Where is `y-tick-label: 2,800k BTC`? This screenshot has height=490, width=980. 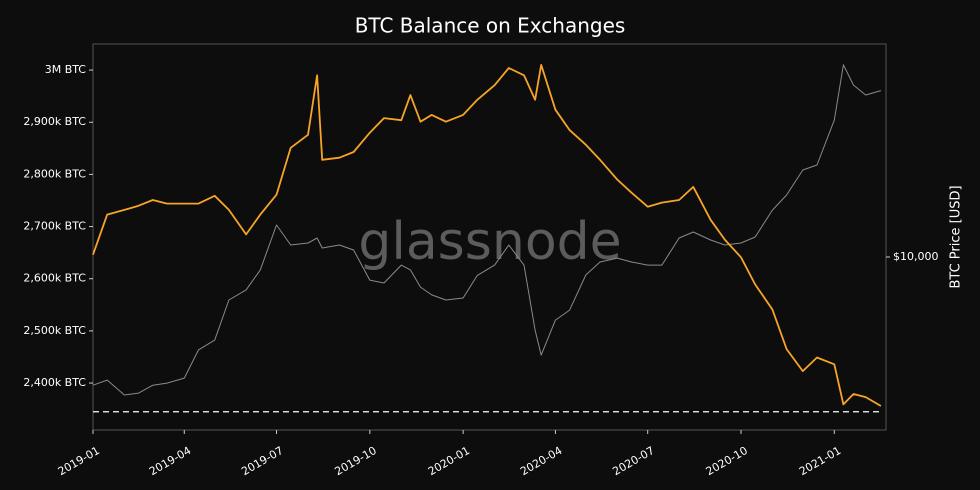
y-tick-label: 2,800k BTC is located at coordinates (54, 173).